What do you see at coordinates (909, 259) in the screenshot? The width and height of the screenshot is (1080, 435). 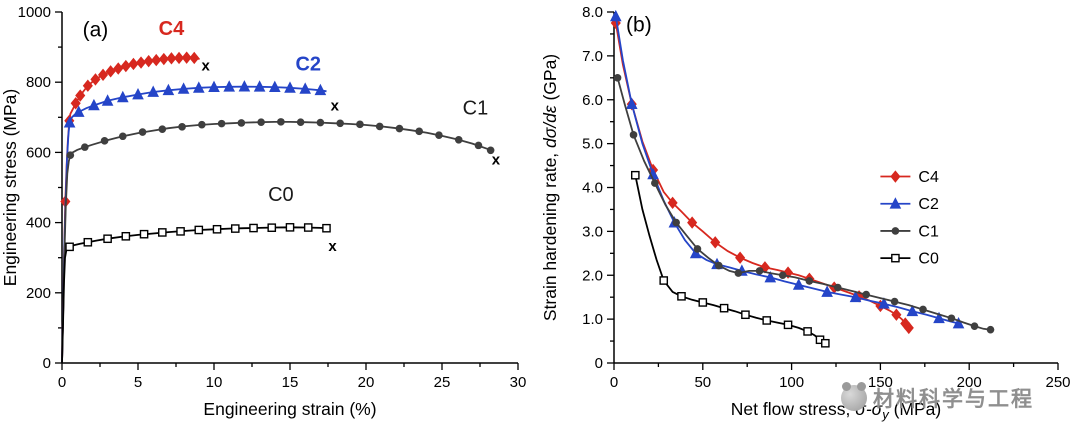 I see `legend-item-C0: C0` at bounding box center [909, 259].